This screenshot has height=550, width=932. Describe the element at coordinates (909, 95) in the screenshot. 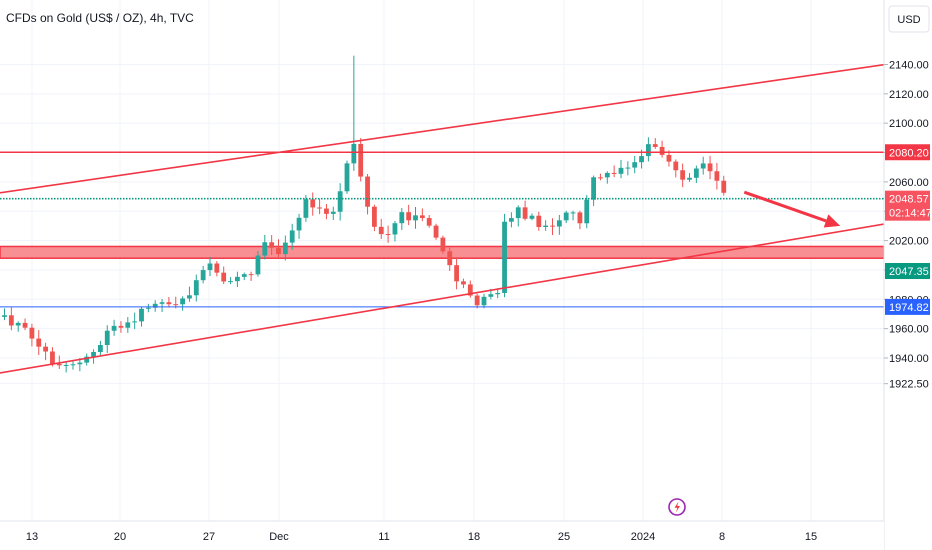

I see `price-tick-label: 2120.00` at that location.